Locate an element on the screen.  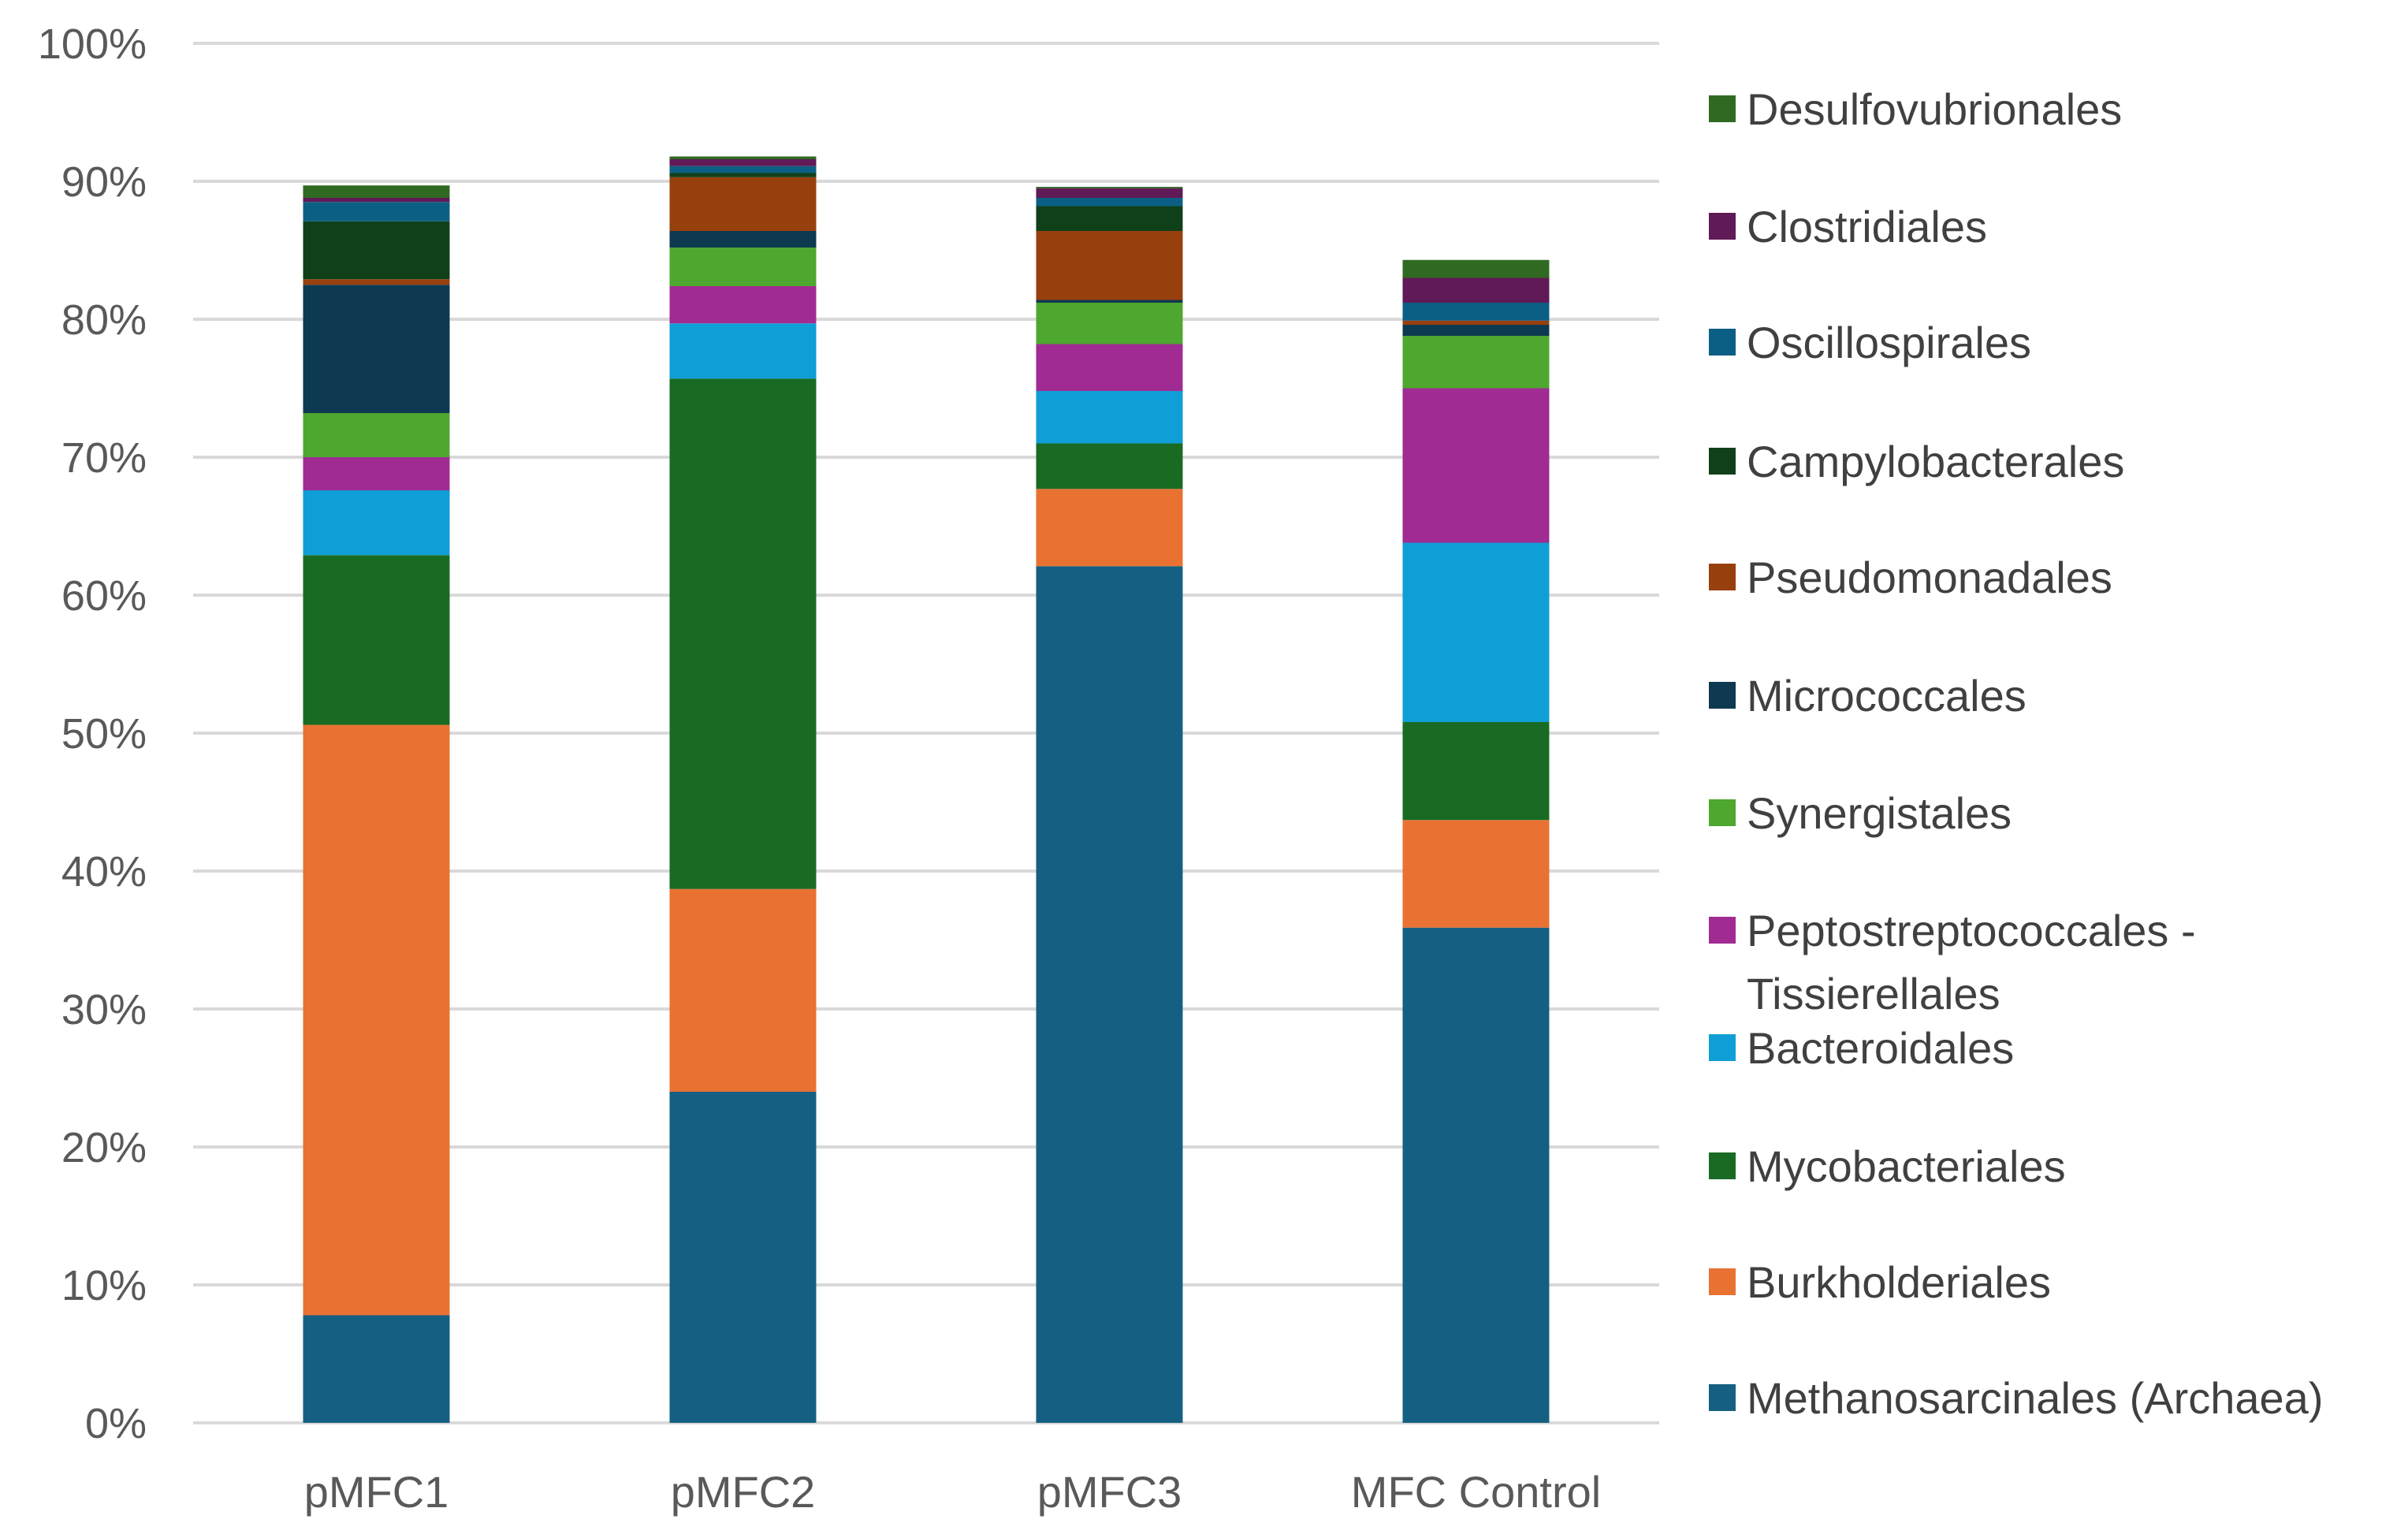
legend-item: Bacteroidales is located at coordinates (1861, 1048).